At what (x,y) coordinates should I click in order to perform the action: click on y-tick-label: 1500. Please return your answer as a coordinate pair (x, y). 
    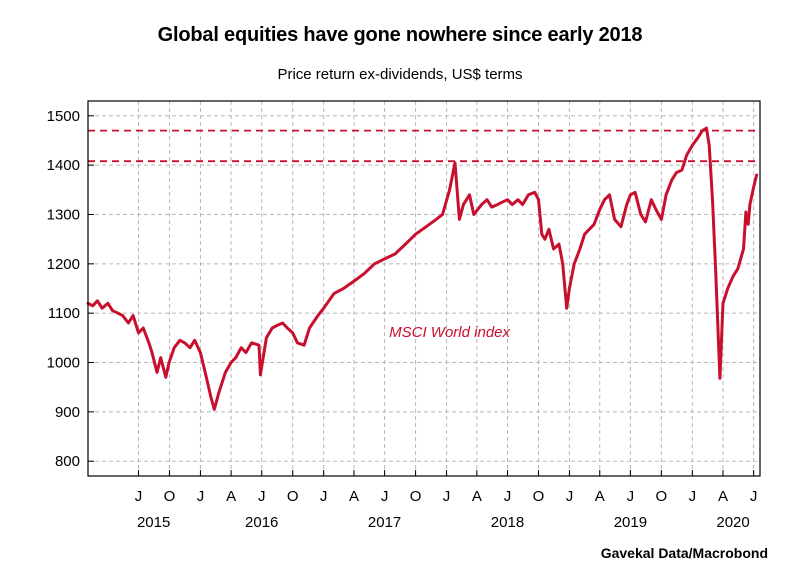
    Looking at the image, I should click on (63, 116).